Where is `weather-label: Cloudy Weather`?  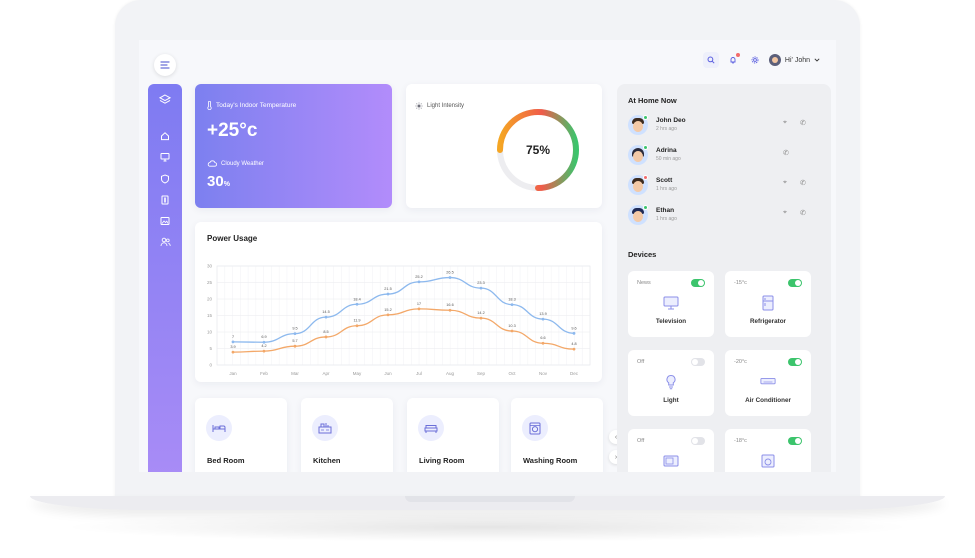
weather-label: Cloudy Weather is located at coordinates (242, 163).